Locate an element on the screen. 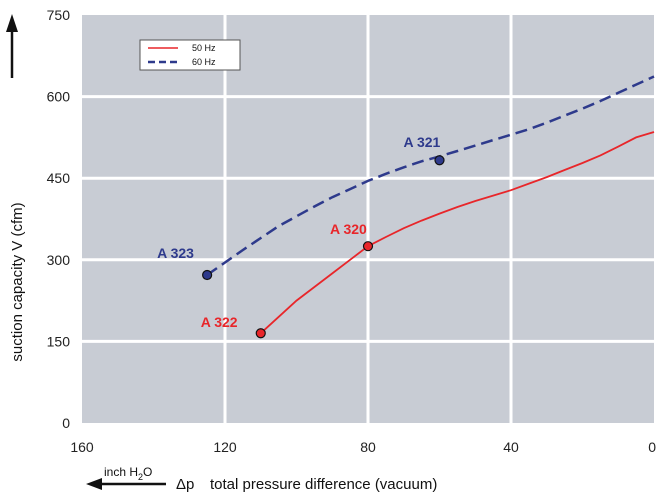  point-a321 is located at coordinates (439, 160).